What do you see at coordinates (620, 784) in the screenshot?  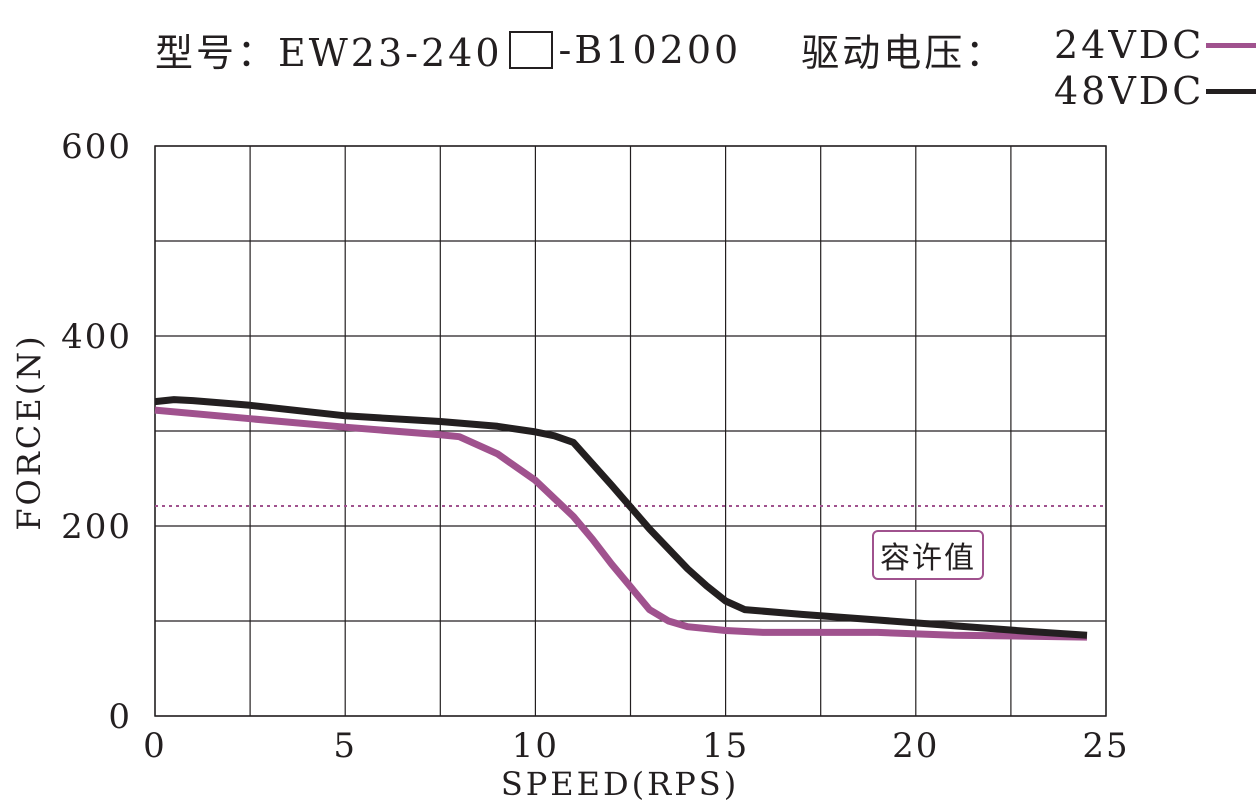 I see `x-axis-title: SPEED(RPS)` at bounding box center [620, 784].